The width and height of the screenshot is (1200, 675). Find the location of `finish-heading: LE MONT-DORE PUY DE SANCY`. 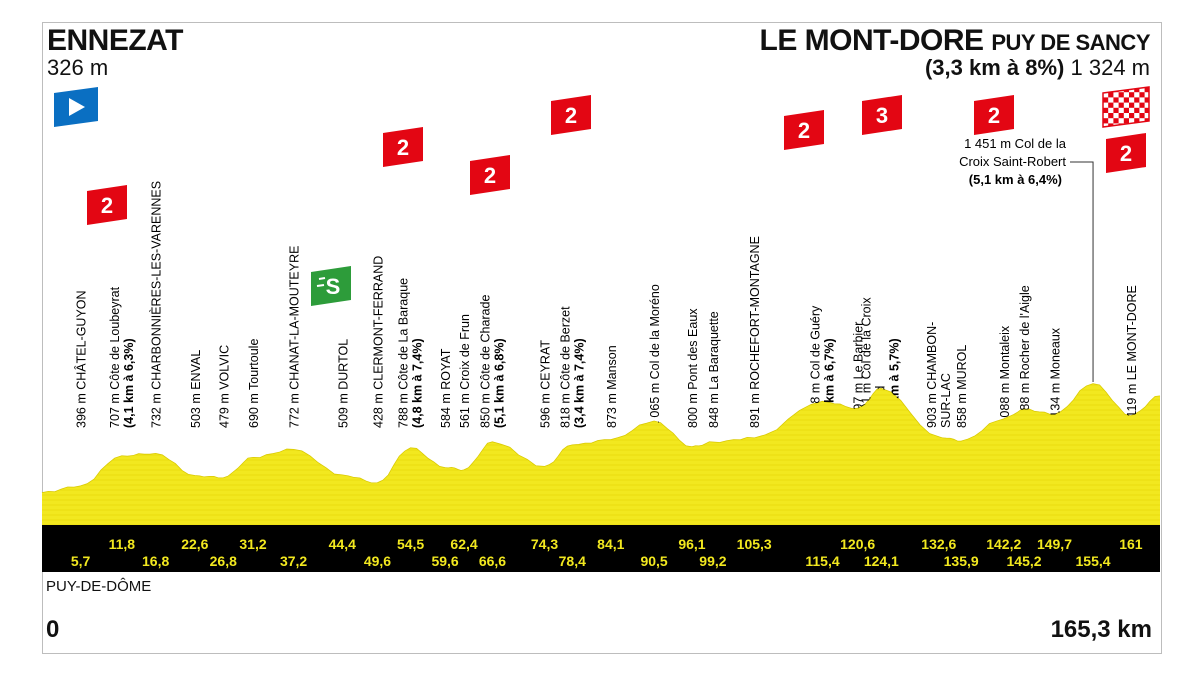

finish-heading: LE MONT-DORE PUY DE SANCY is located at coordinates (955, 41).